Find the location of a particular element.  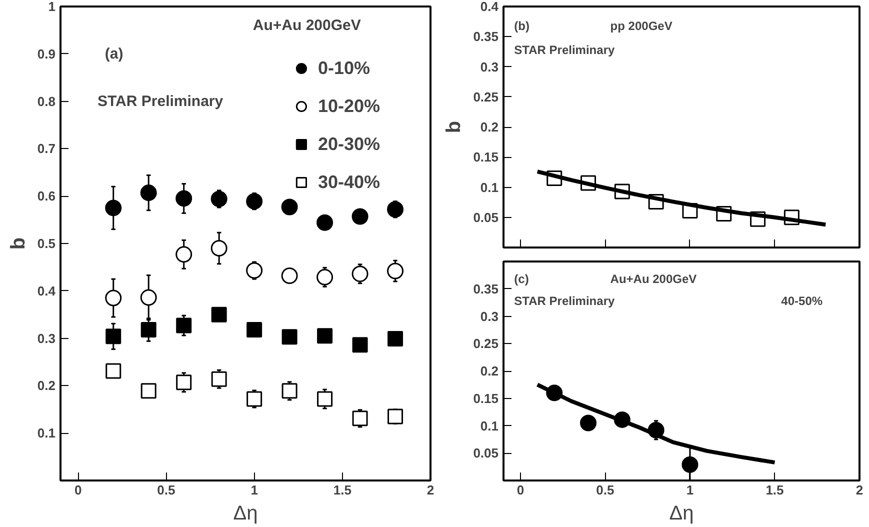

y-tick-label: 0.6 is located at coordinates (46, 196).